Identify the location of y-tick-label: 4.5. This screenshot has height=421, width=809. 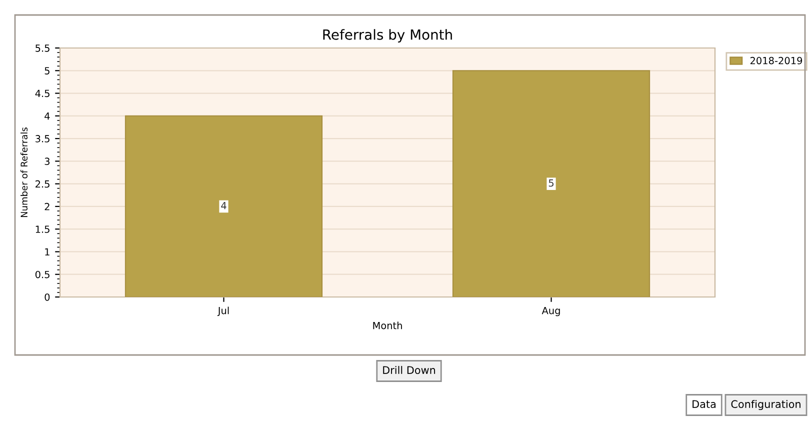
(42, 94).